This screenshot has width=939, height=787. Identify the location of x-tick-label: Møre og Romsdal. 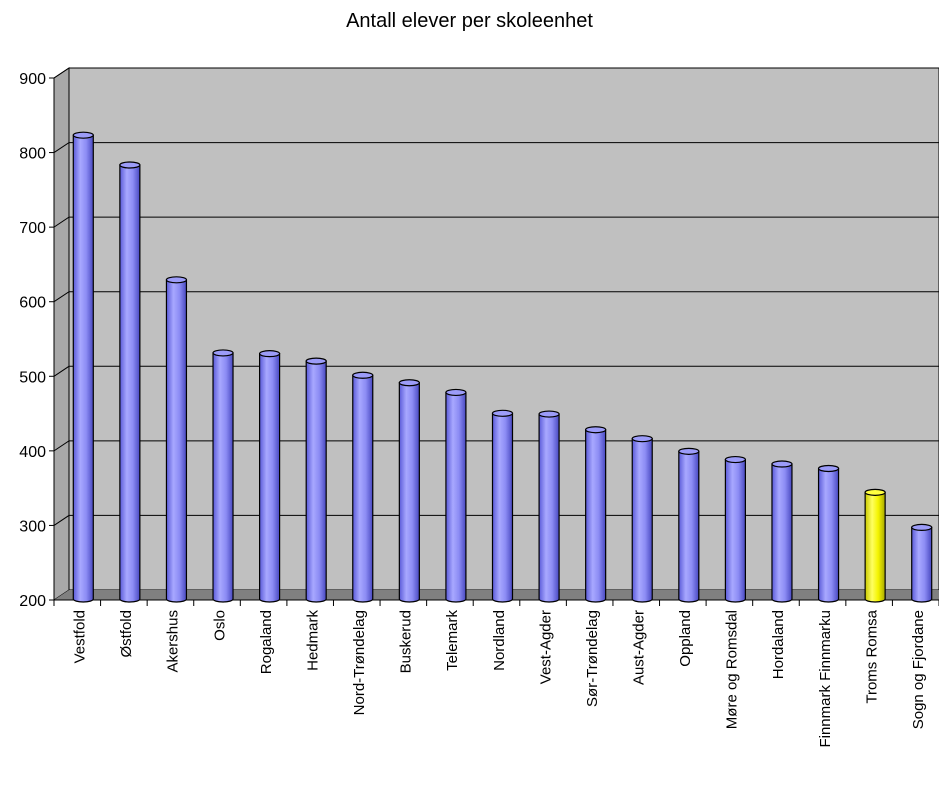
(732, 669).